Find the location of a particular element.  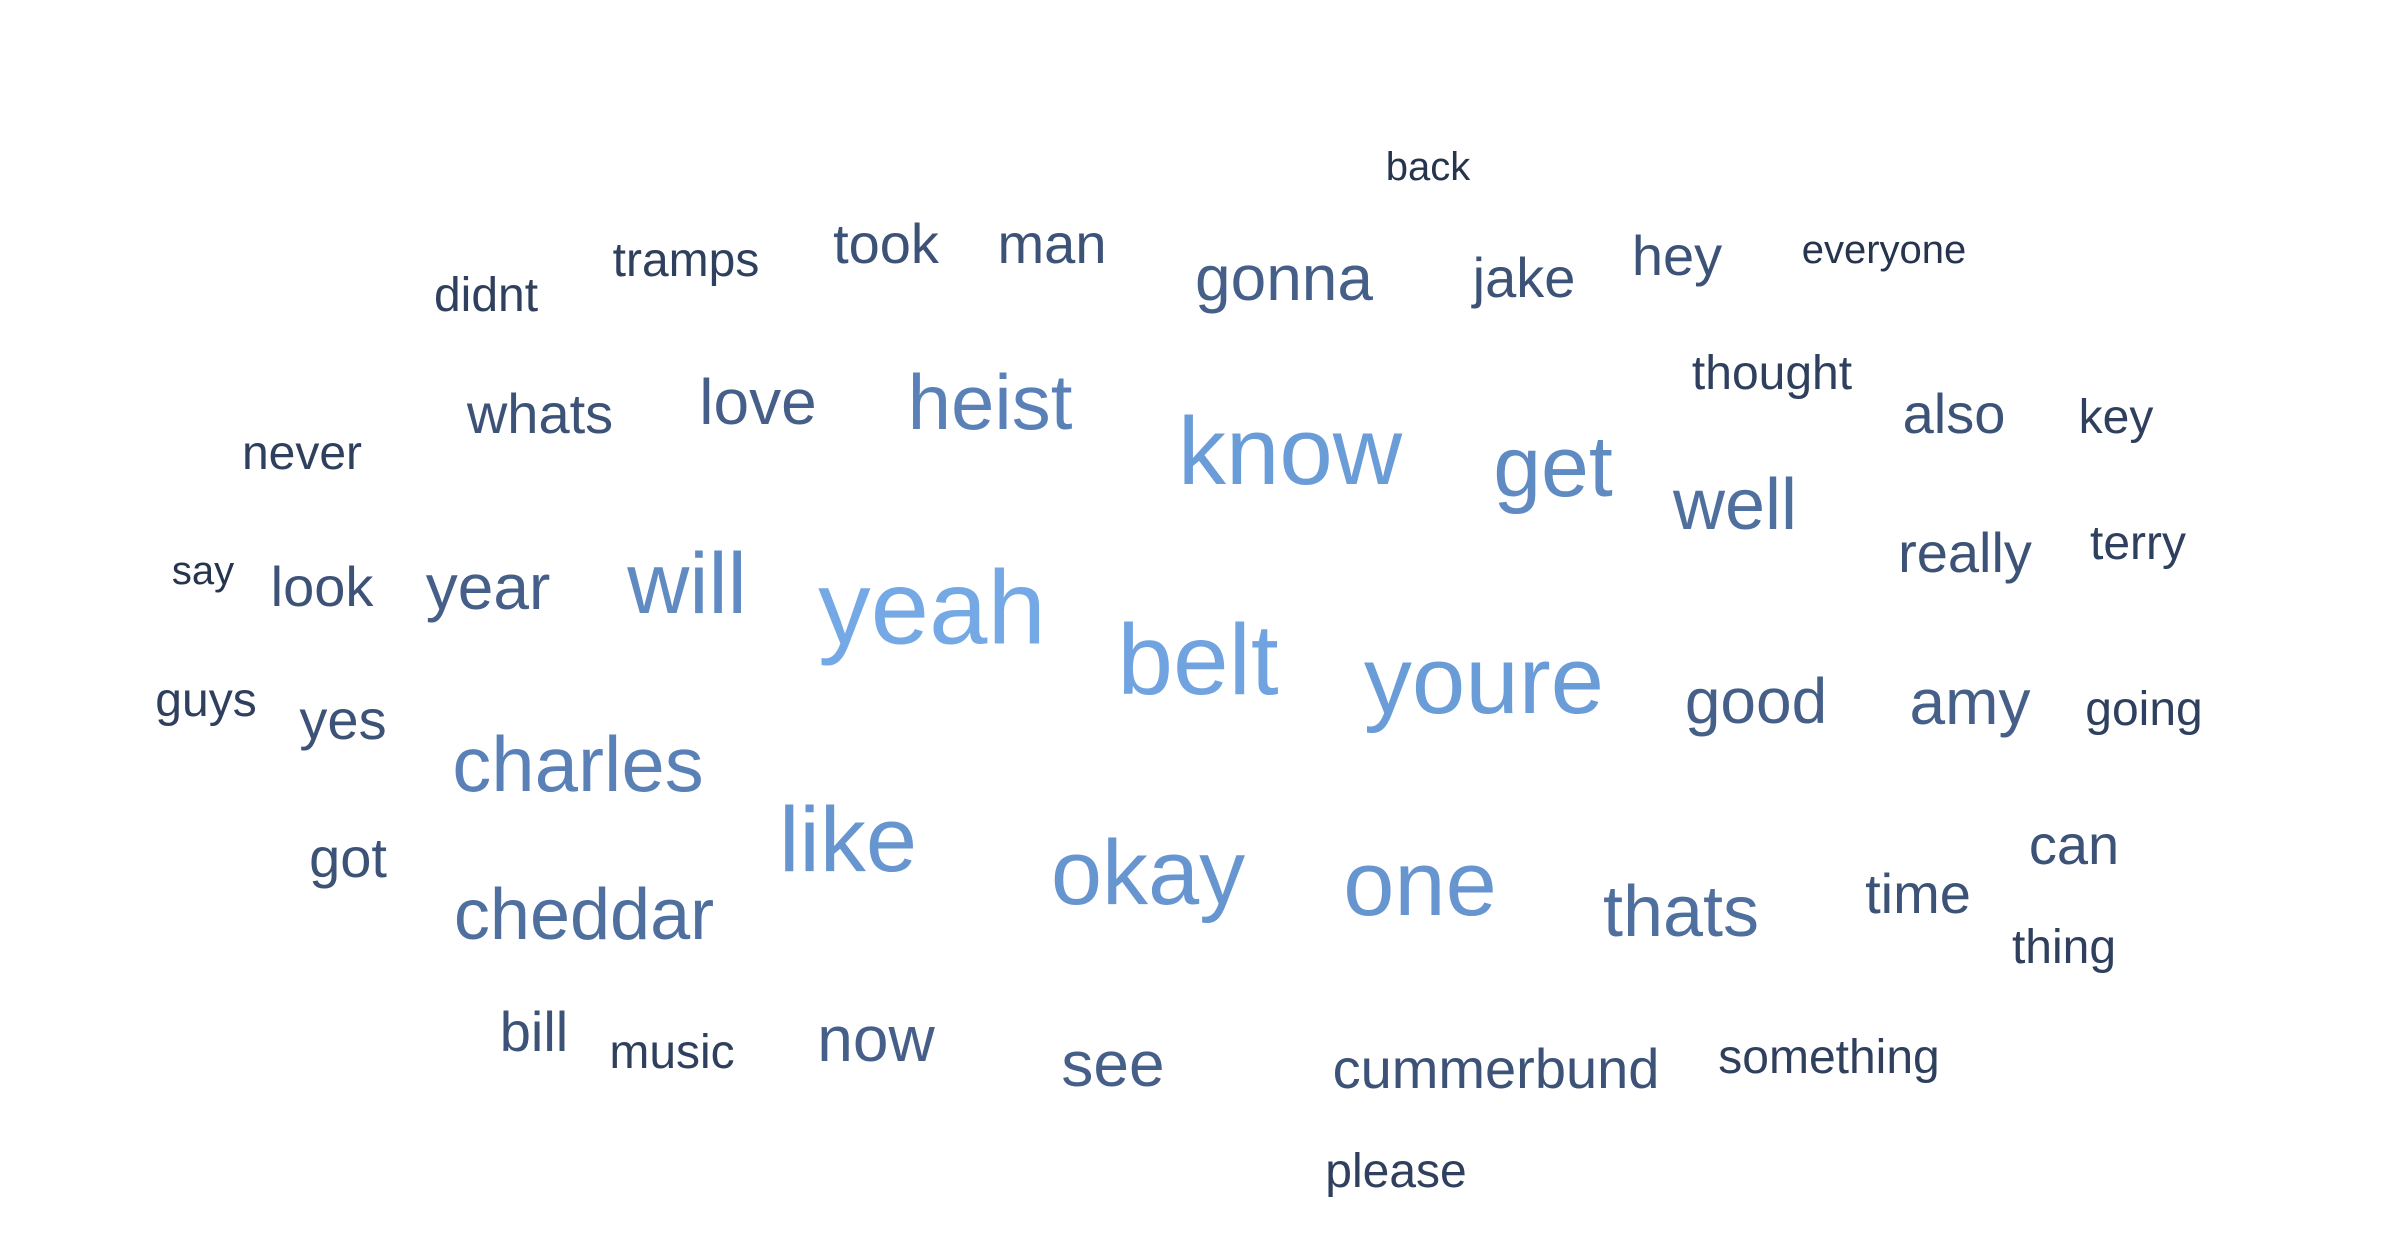

word-good: good is located at coordinates (1756, 701).